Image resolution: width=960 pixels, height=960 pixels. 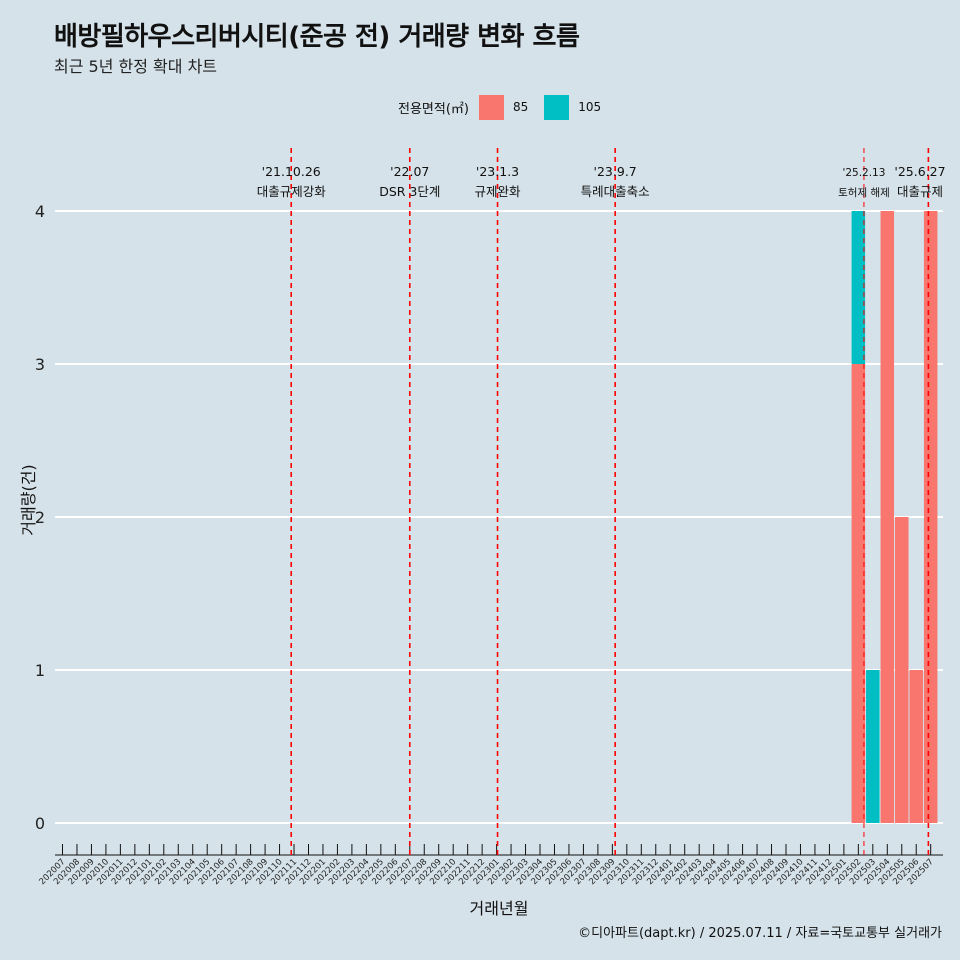 I want to click on x-axis-title: 거래년월, so click(x=499, y=908).